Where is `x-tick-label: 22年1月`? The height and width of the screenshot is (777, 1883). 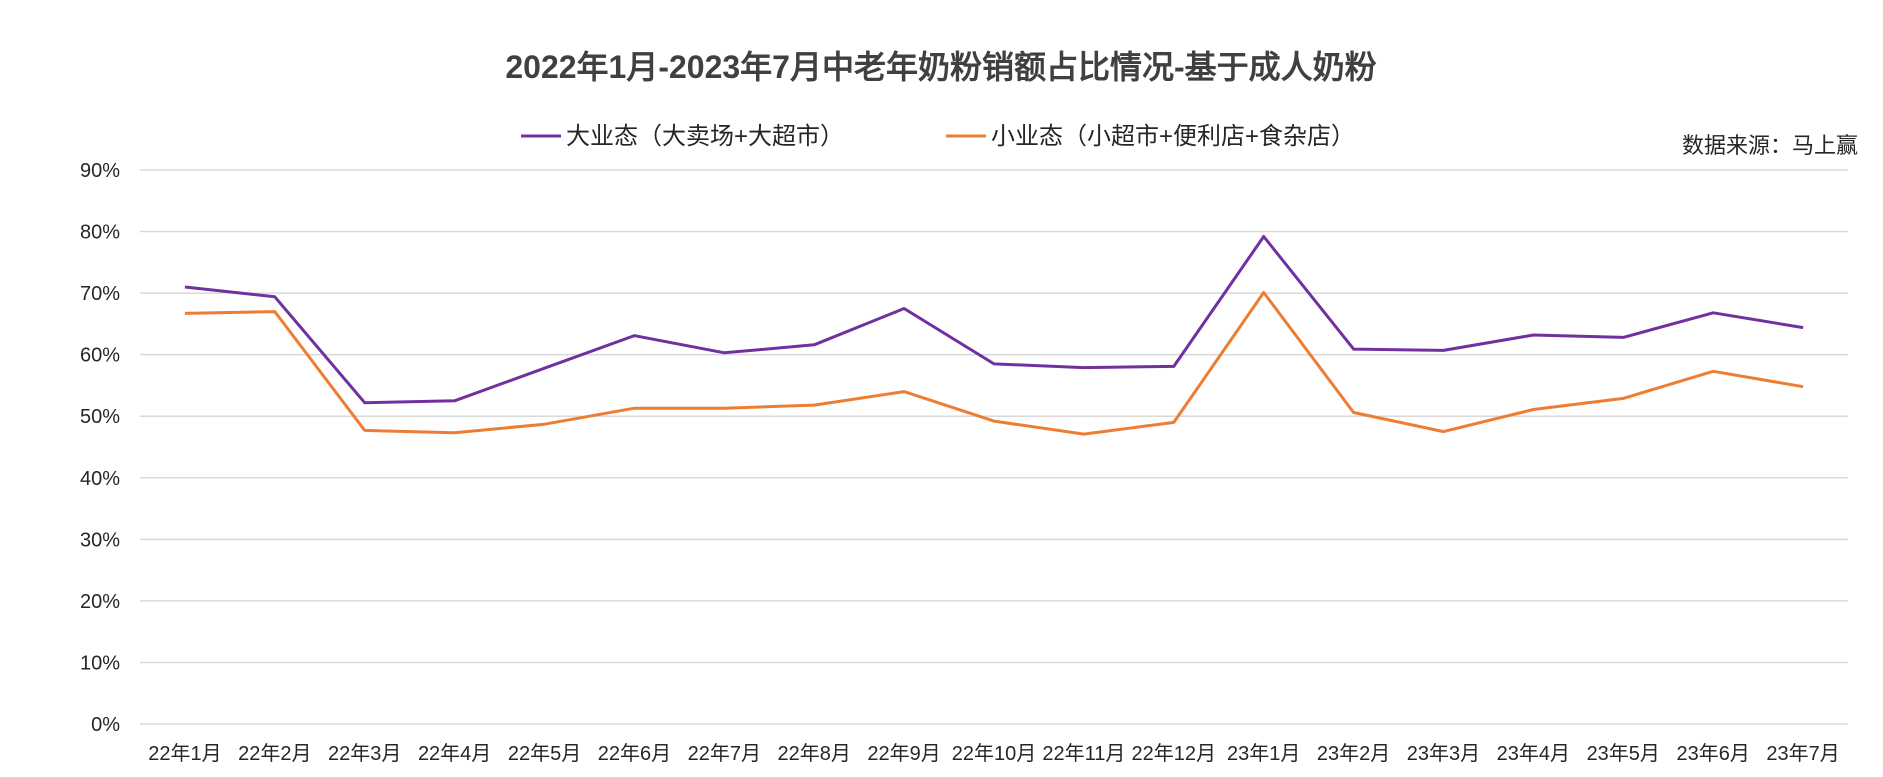
x-tick-label: 22年1月 is located at coordinates (184, 753).